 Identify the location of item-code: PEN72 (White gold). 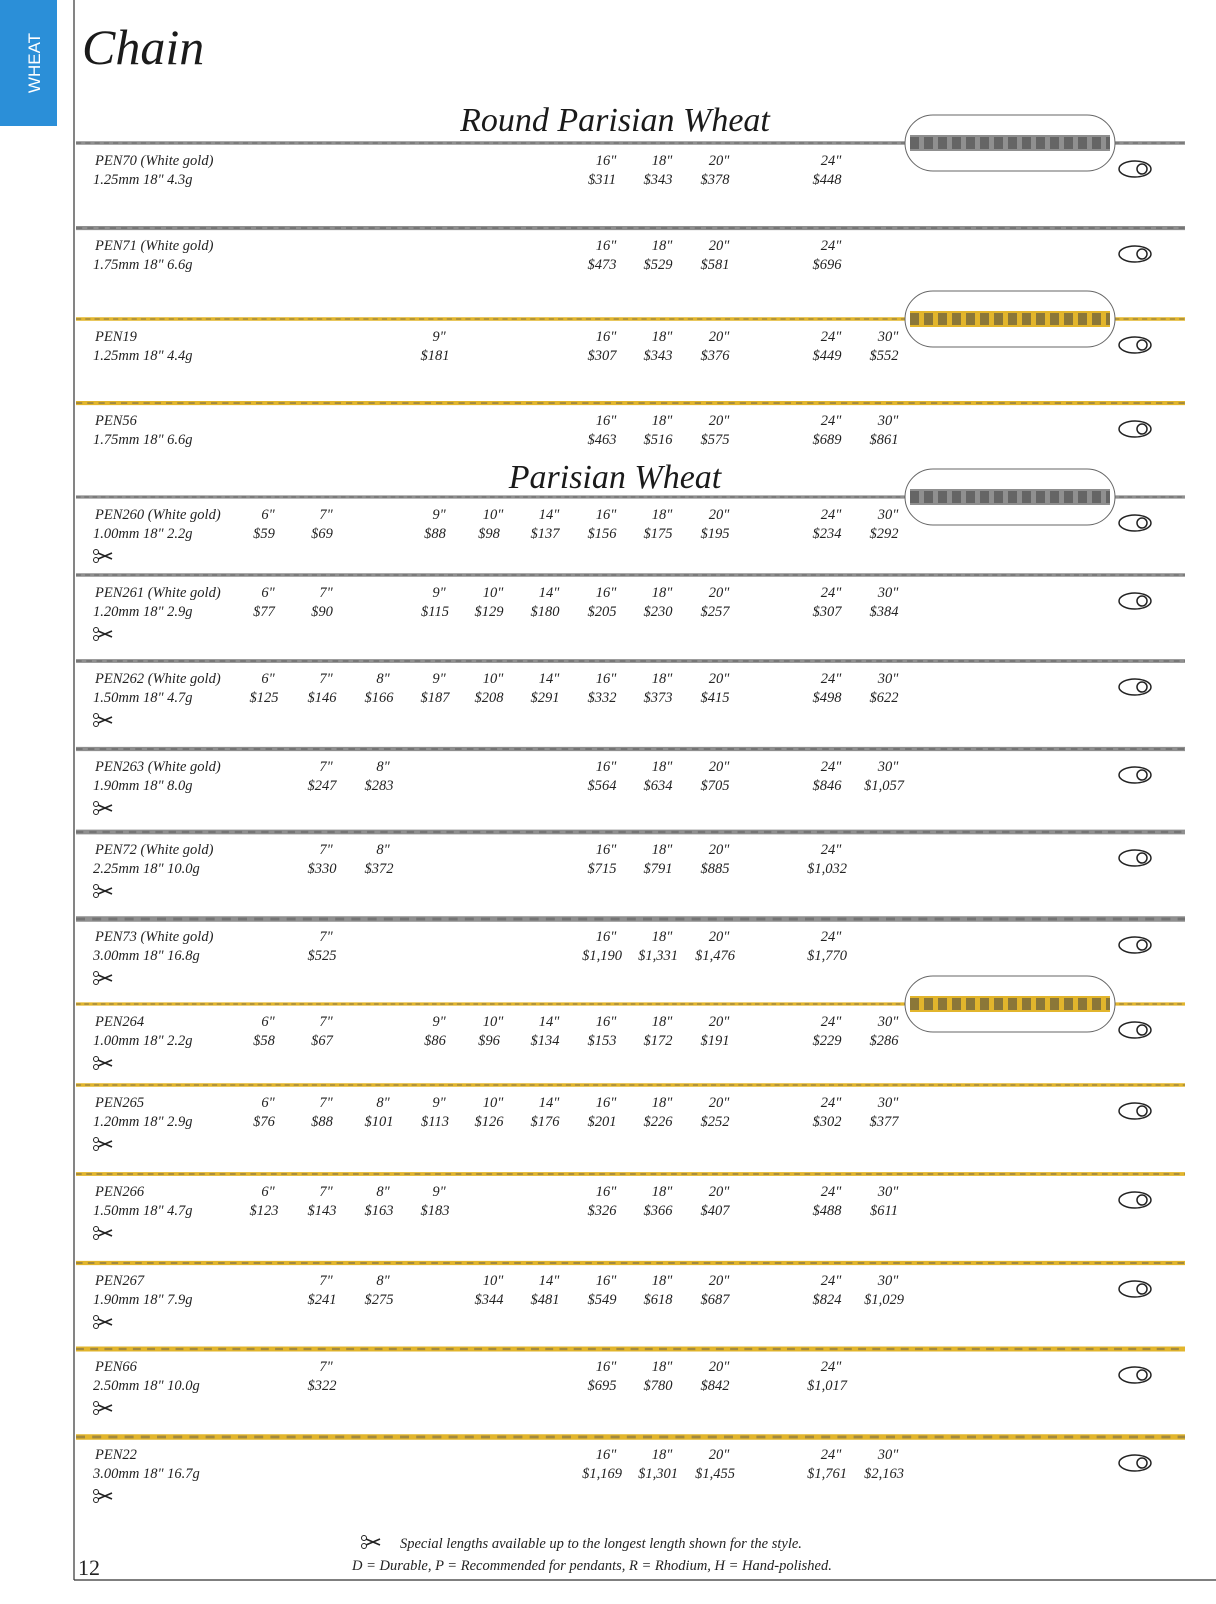
(154, 850).